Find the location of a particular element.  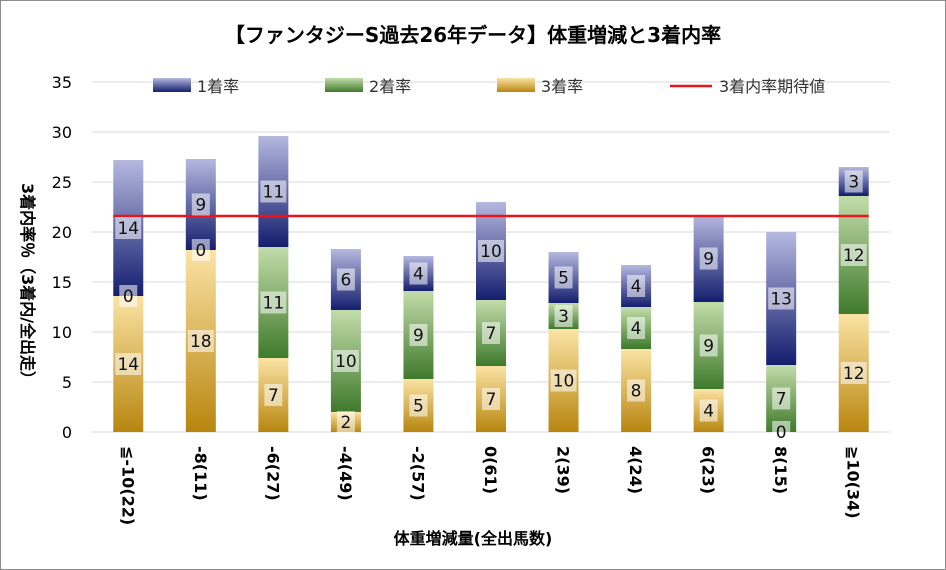

x-tick-label: 0(61) is located at coordinates (490, 470).